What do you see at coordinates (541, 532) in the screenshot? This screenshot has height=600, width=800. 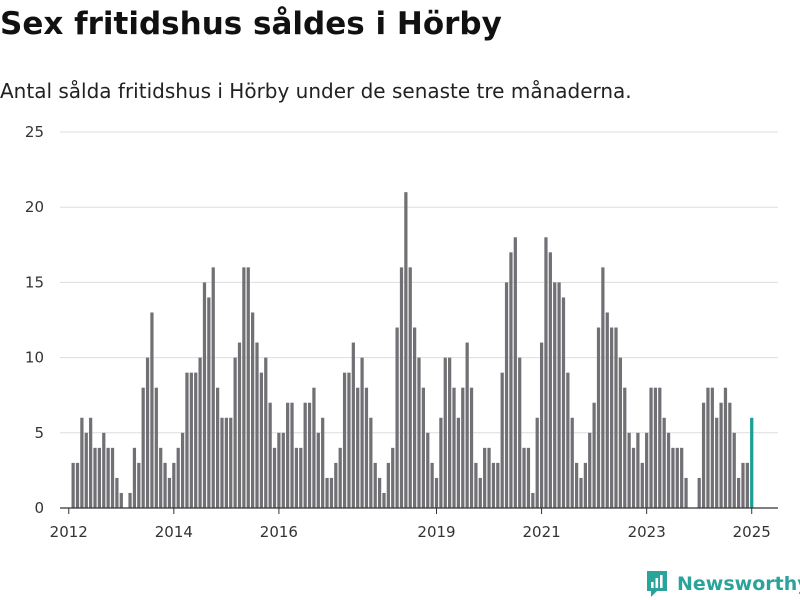 I see `x-tick-label: 2021` at bounding box center [541, 532].